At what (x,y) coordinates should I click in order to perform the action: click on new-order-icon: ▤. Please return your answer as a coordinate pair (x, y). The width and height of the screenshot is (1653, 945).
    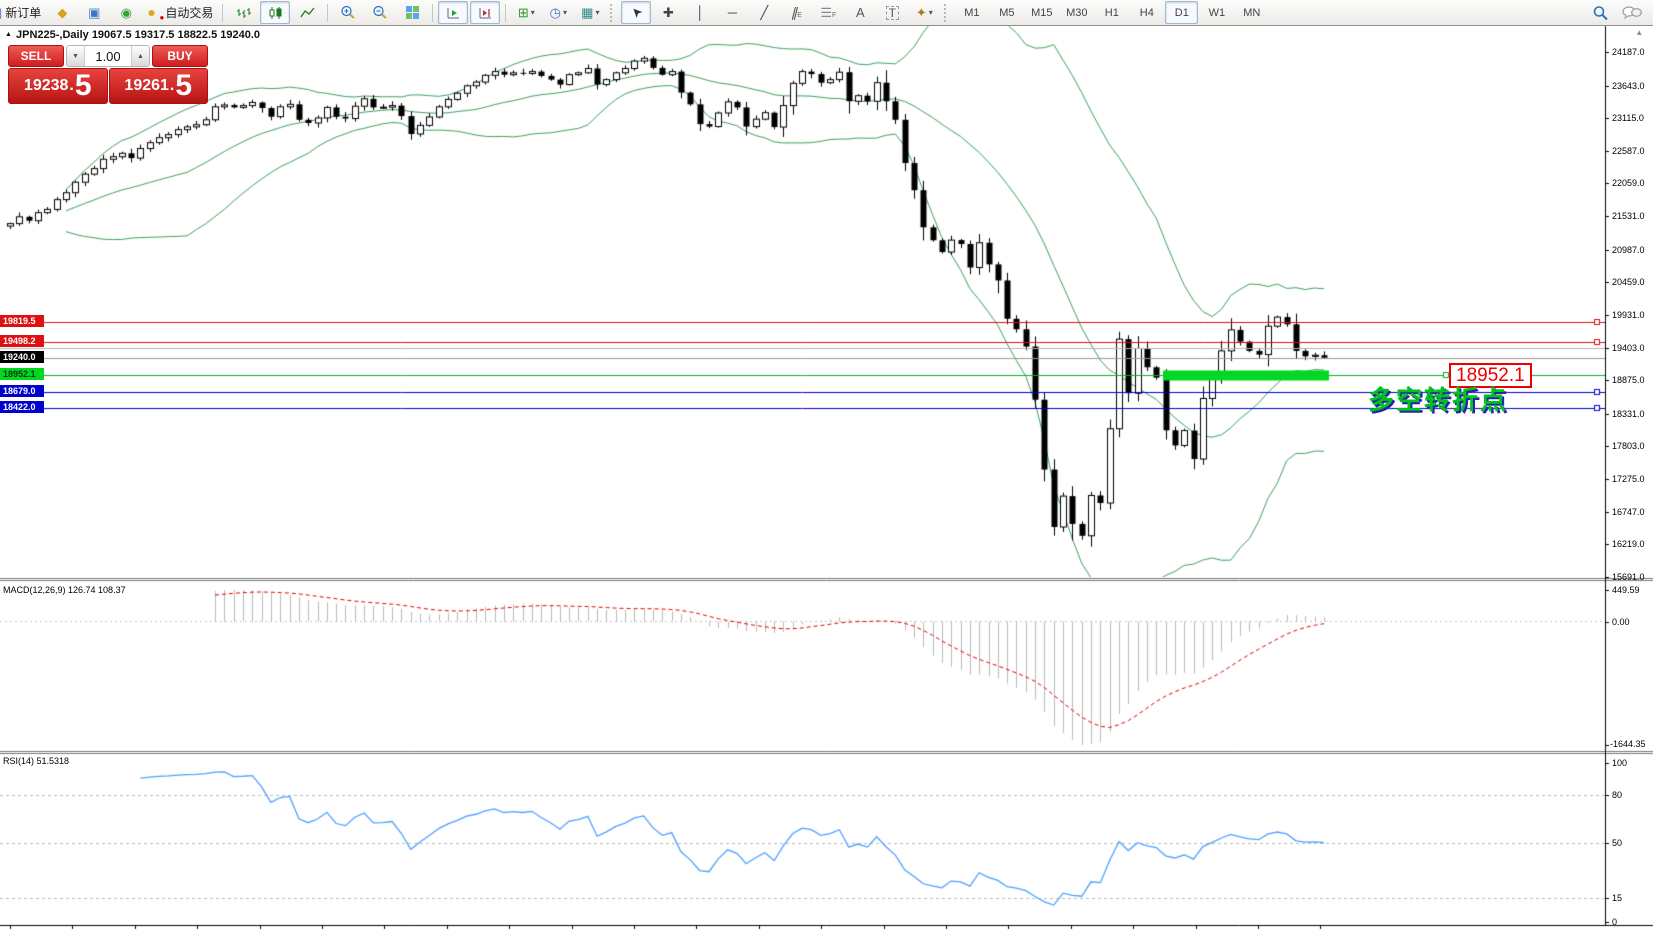
    Looking at the image, I should click on (1, 12).